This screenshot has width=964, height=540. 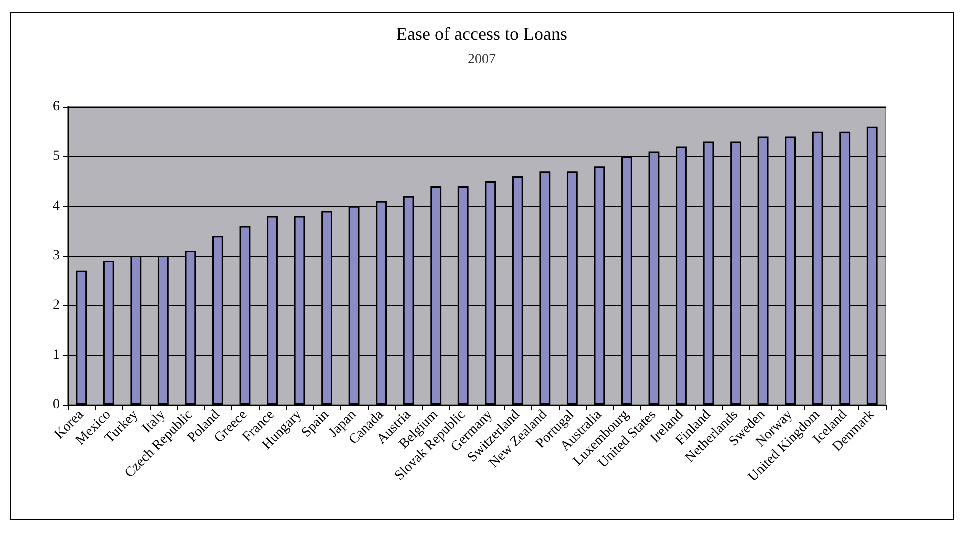 What do you see at coordinates (482, 60) in the screenshot?
I see `chart-subtitle: 2007` at bounding box center [482, 60].